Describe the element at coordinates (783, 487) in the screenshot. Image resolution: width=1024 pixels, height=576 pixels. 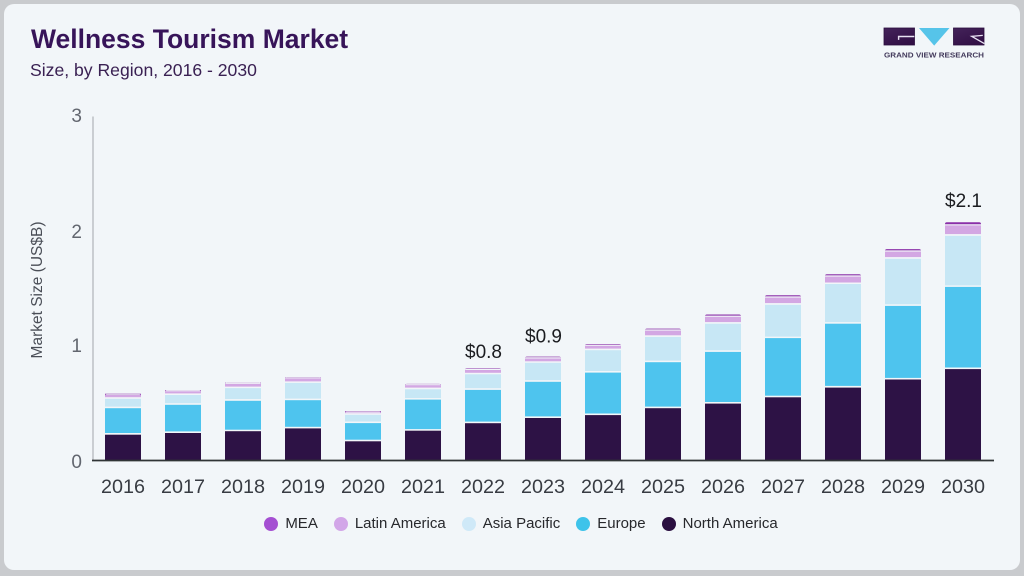
I see `svg-text: 2027` at that location.